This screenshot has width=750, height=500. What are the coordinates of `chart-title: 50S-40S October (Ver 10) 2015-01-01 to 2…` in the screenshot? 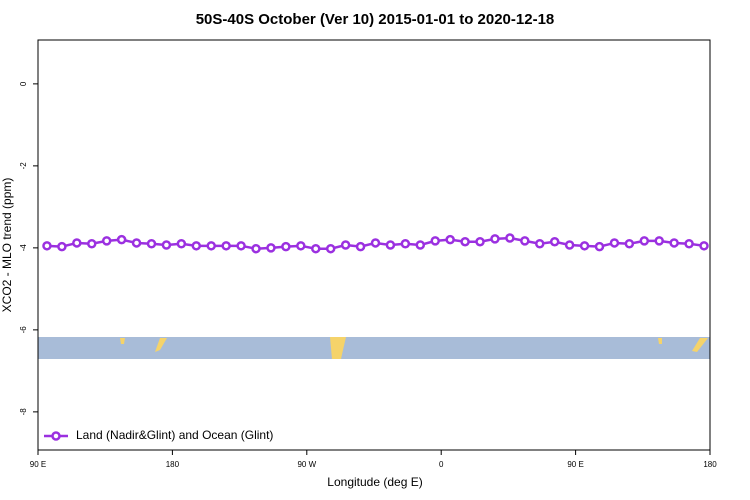 It's located at (375, 19).